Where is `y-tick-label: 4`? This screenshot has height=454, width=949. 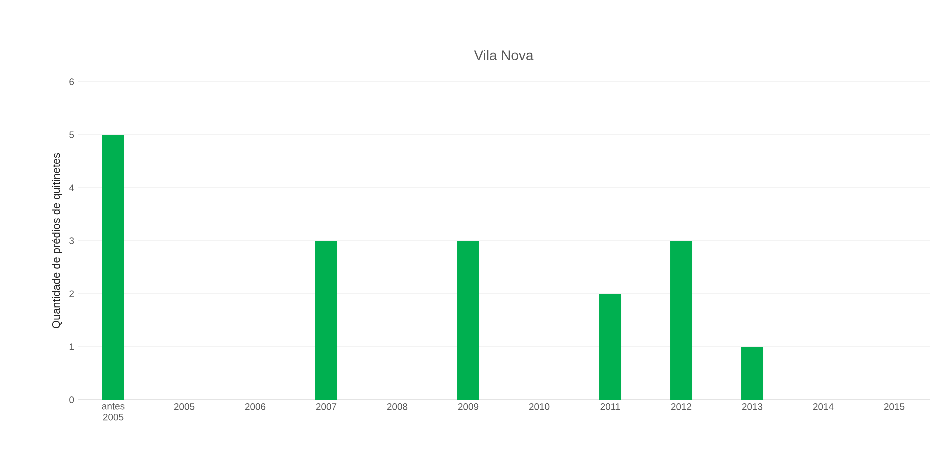 y-tick-label: 4 is located at coordinates (71, 188).